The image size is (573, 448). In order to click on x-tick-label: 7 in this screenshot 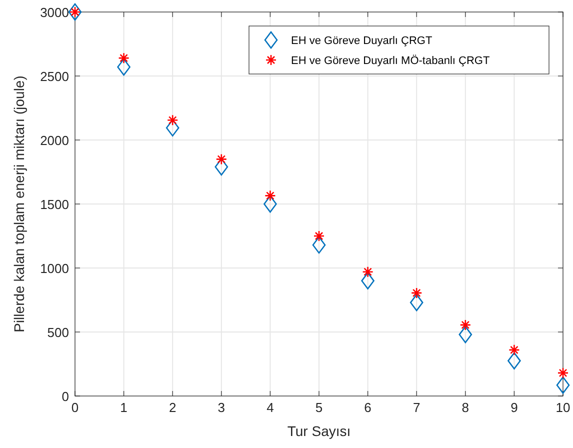, I will do `click(416, 407)`.